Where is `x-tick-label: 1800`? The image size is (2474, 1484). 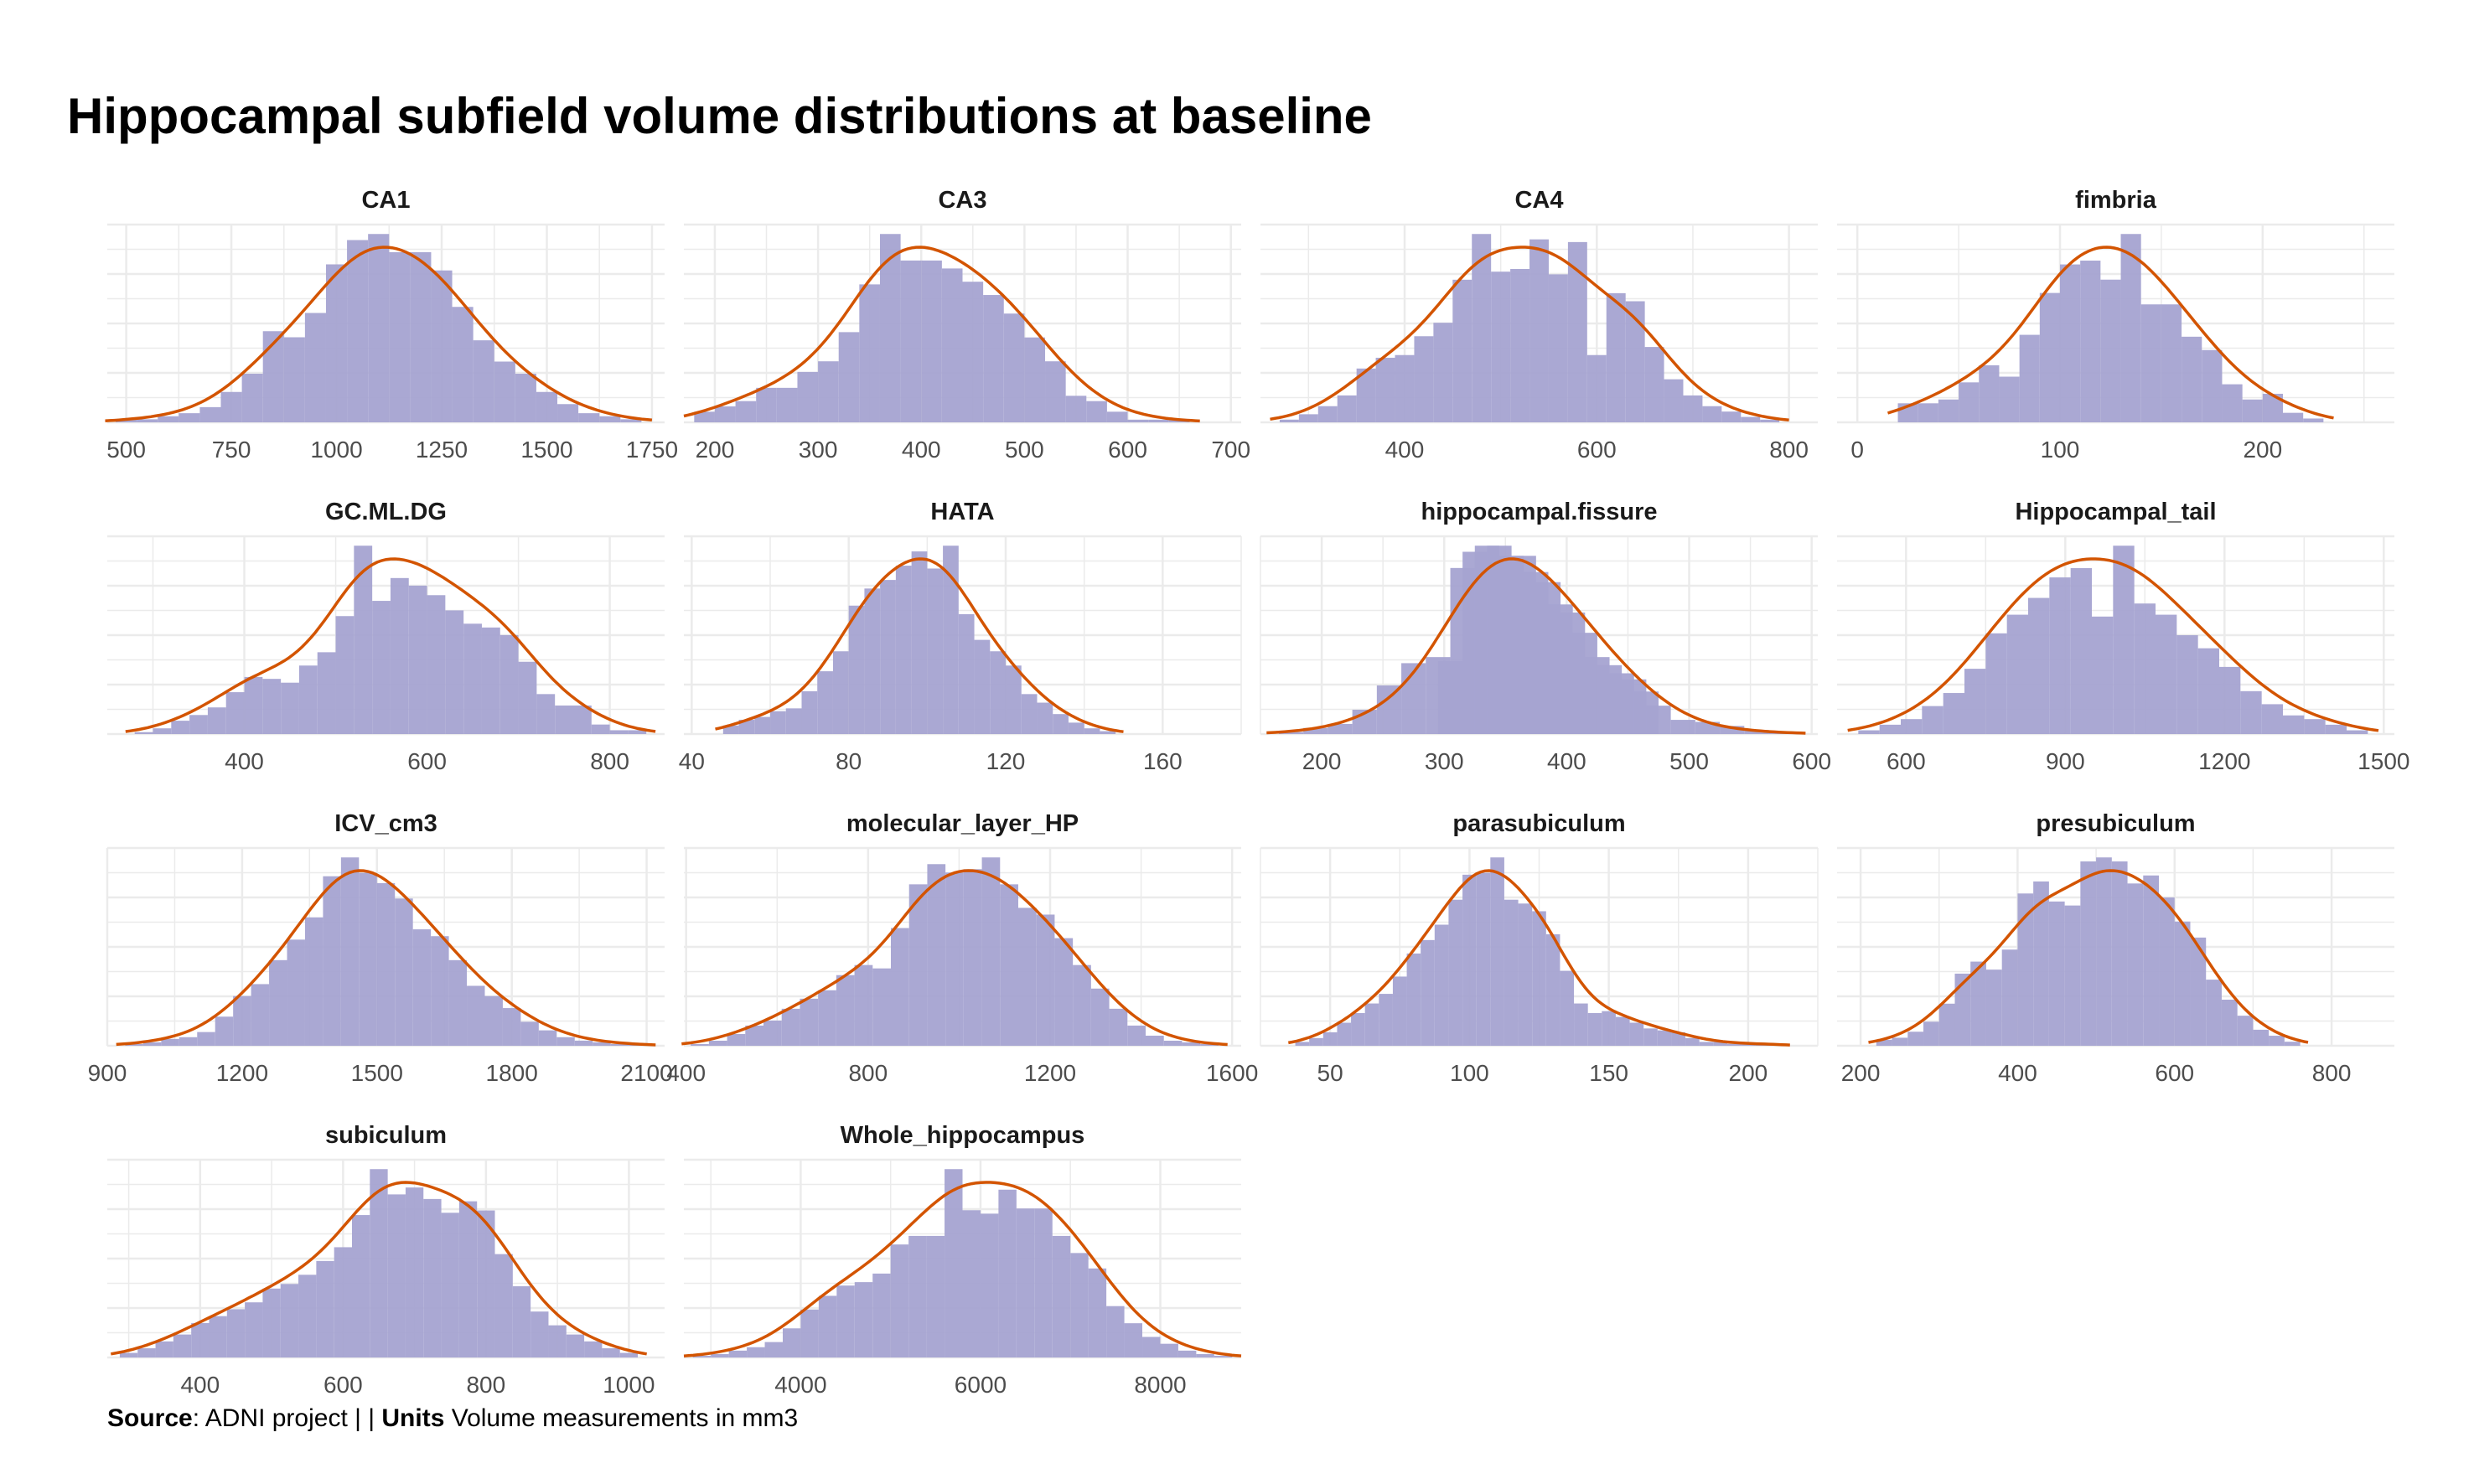
x-tick-label: 1800 is located at coordinates (512, 1073).